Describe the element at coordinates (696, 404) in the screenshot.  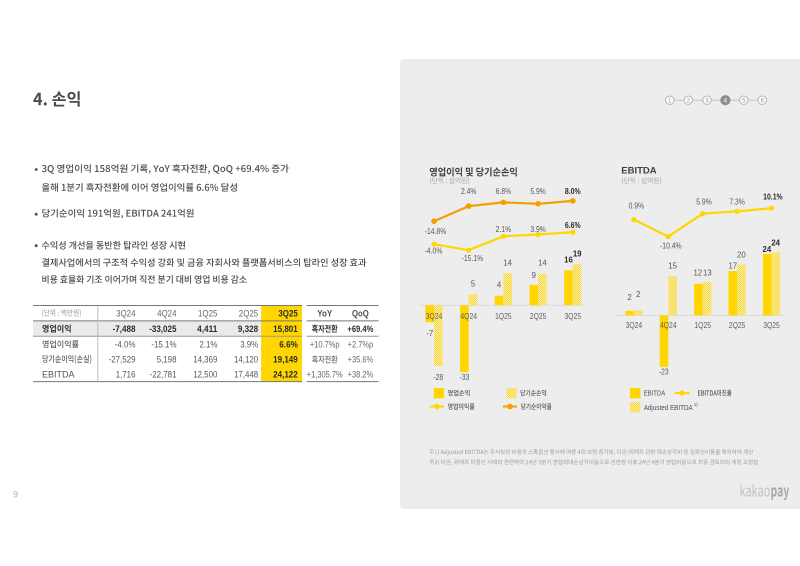
I see `svg-text: 1)` at that location.